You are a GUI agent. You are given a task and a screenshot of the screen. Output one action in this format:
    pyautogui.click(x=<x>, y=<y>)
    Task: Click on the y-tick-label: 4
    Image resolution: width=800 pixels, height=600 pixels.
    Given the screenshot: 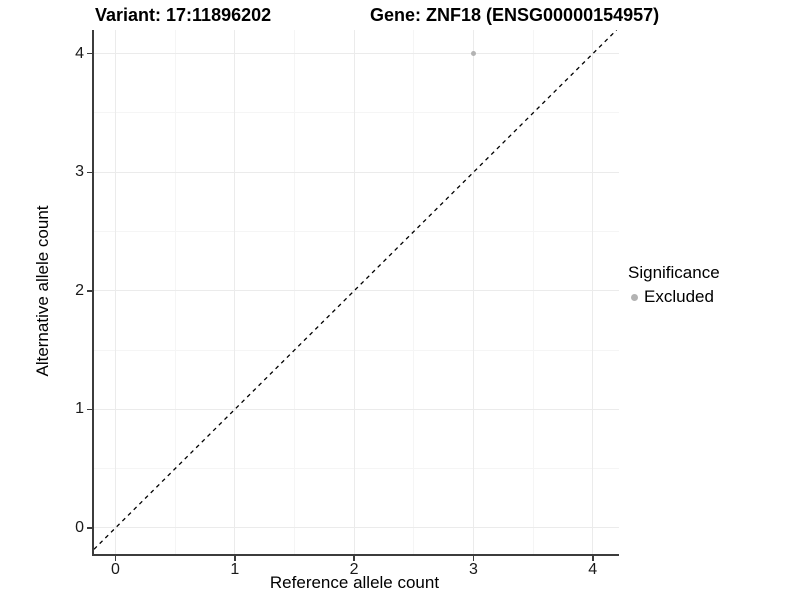 What is the action you would take?
    pyautogui.click(x=79, y=53)
    